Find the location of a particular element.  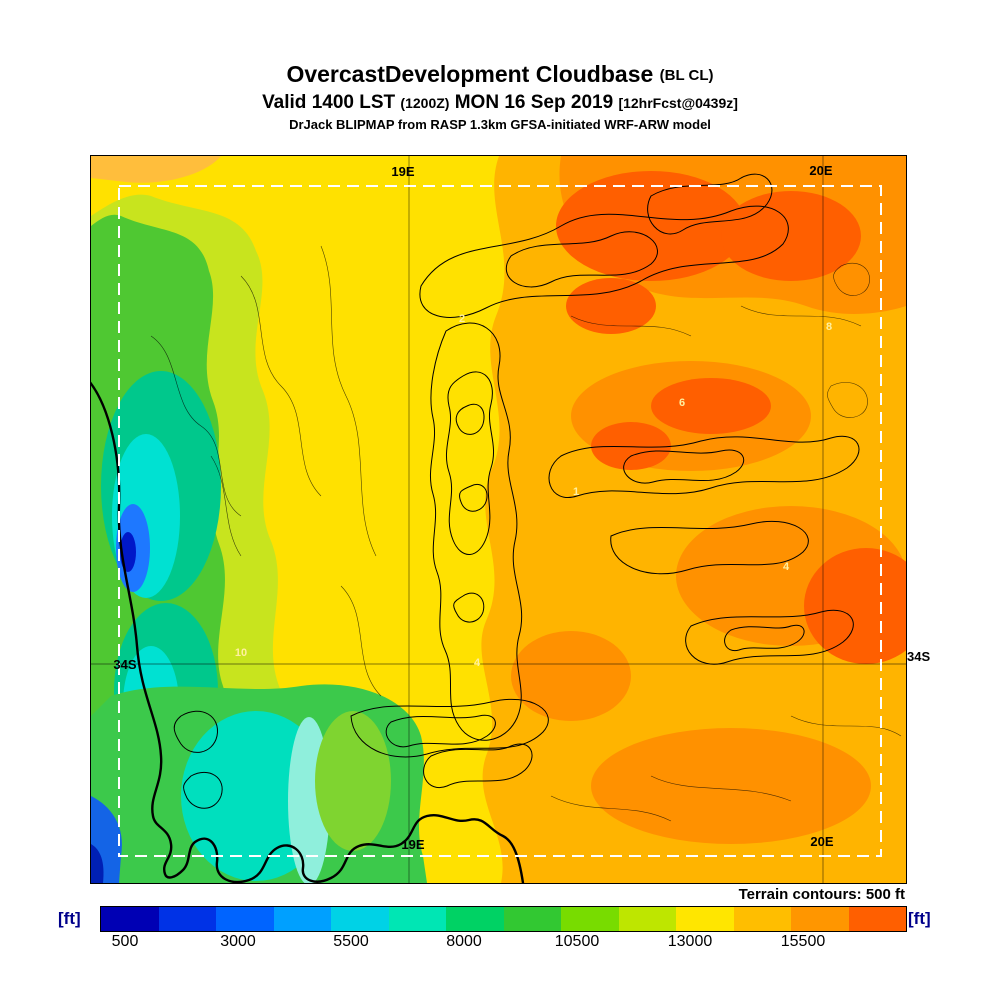

grid-label-19e-top: 19E is located at coordinates (402, 171).